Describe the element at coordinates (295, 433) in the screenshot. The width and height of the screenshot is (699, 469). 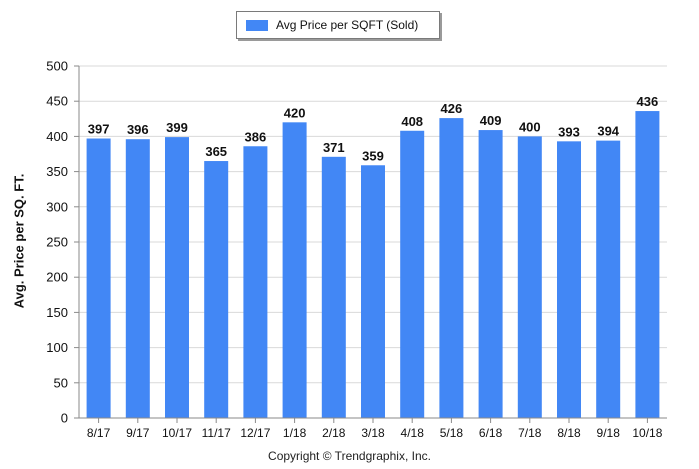
I see `x-tick-label: 1/18` at that location.